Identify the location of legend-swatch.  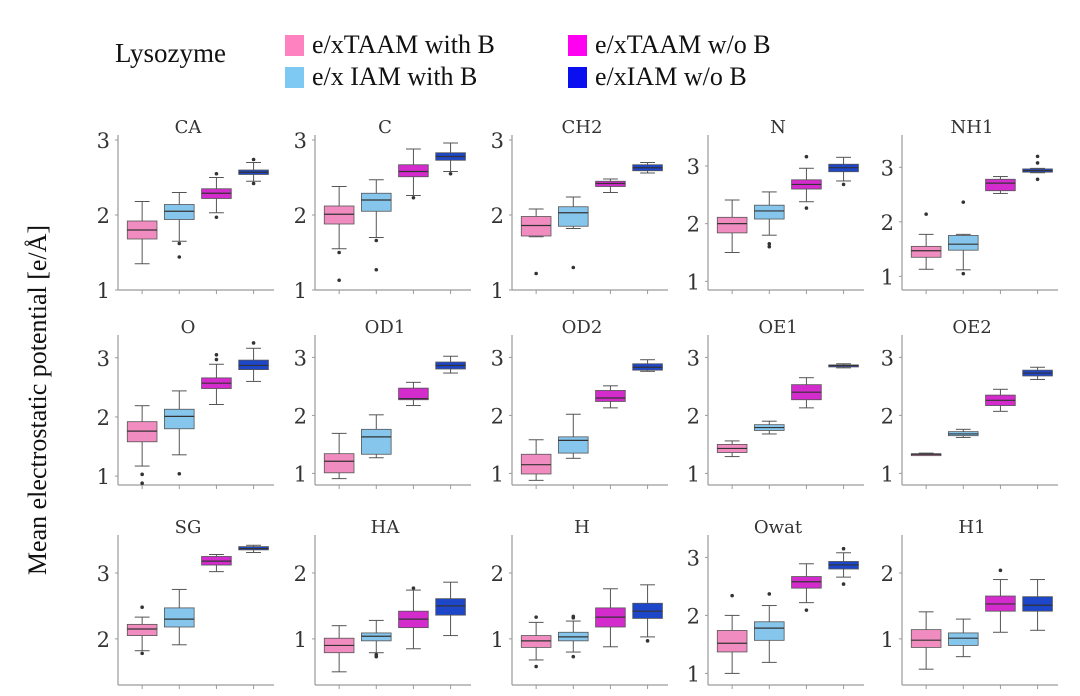
(577, 45).